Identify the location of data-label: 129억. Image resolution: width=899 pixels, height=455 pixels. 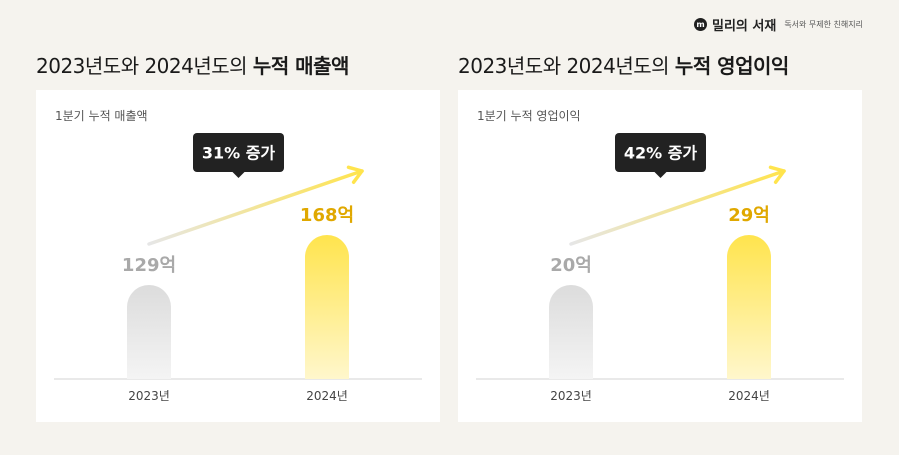
(149, 265).